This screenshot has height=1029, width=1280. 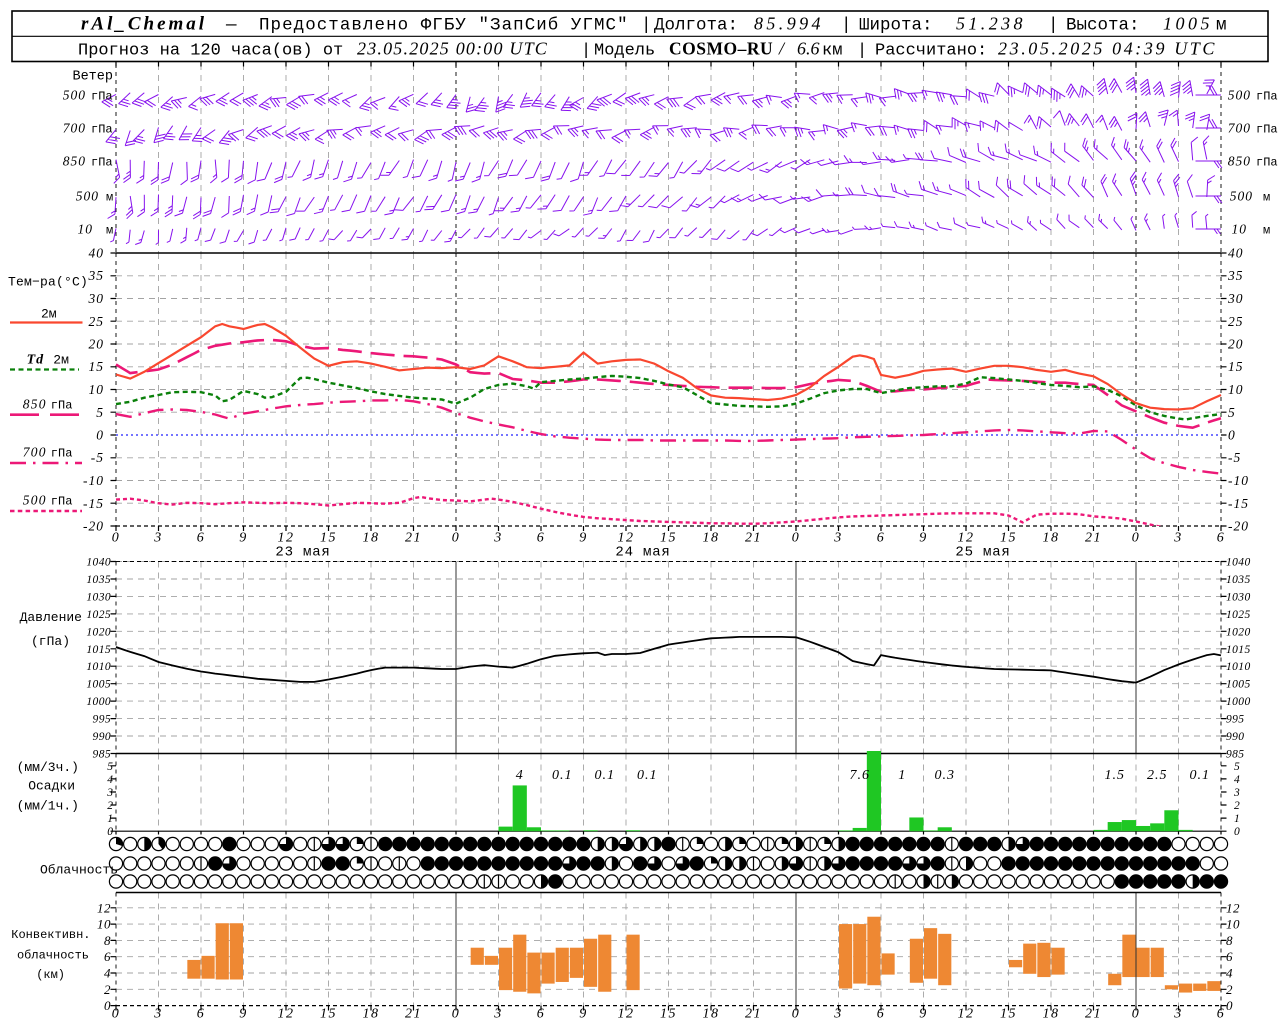 What do you see at coordinates (50, 935) in the screenshot?
I see `svg-text: Конвективн.` at bounding box center [50, 935].